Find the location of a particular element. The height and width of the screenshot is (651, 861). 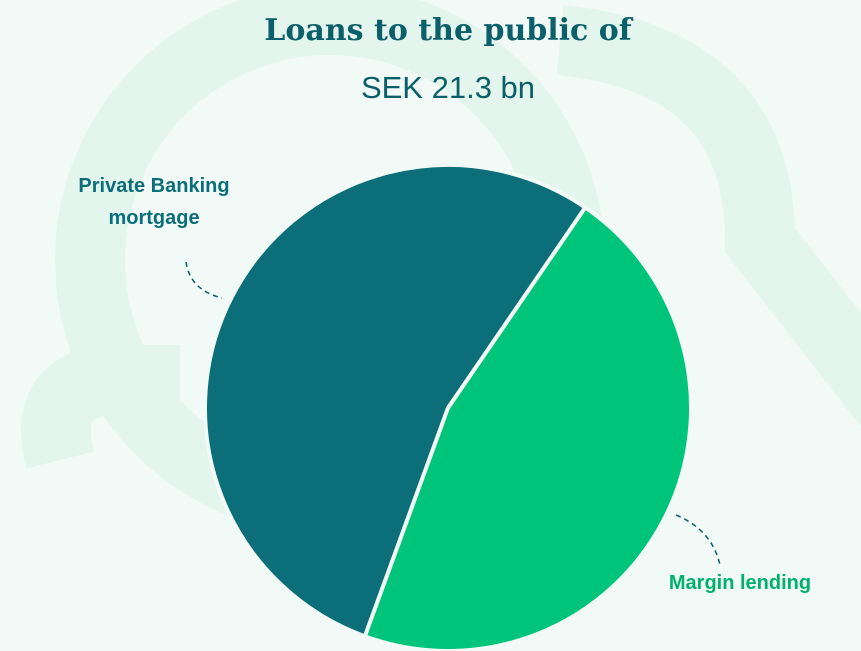

chart-subtitle: SEK 21.3 bn is located at coordinates (448, 87).